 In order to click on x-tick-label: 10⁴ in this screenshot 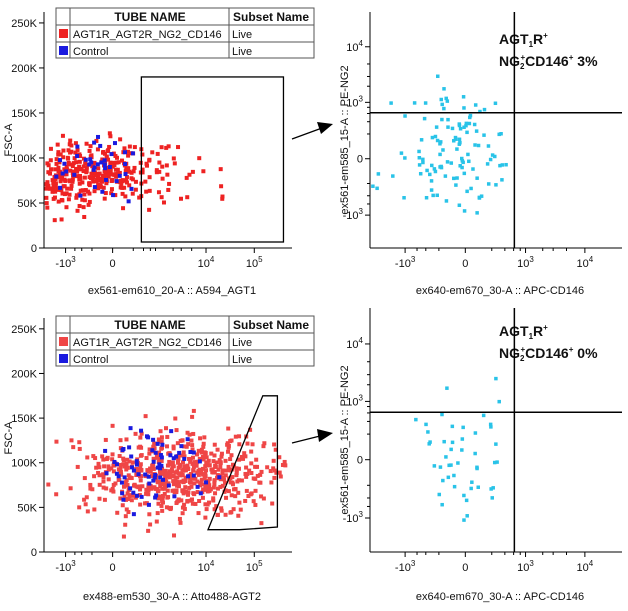, I will do `click(206, 566)`.